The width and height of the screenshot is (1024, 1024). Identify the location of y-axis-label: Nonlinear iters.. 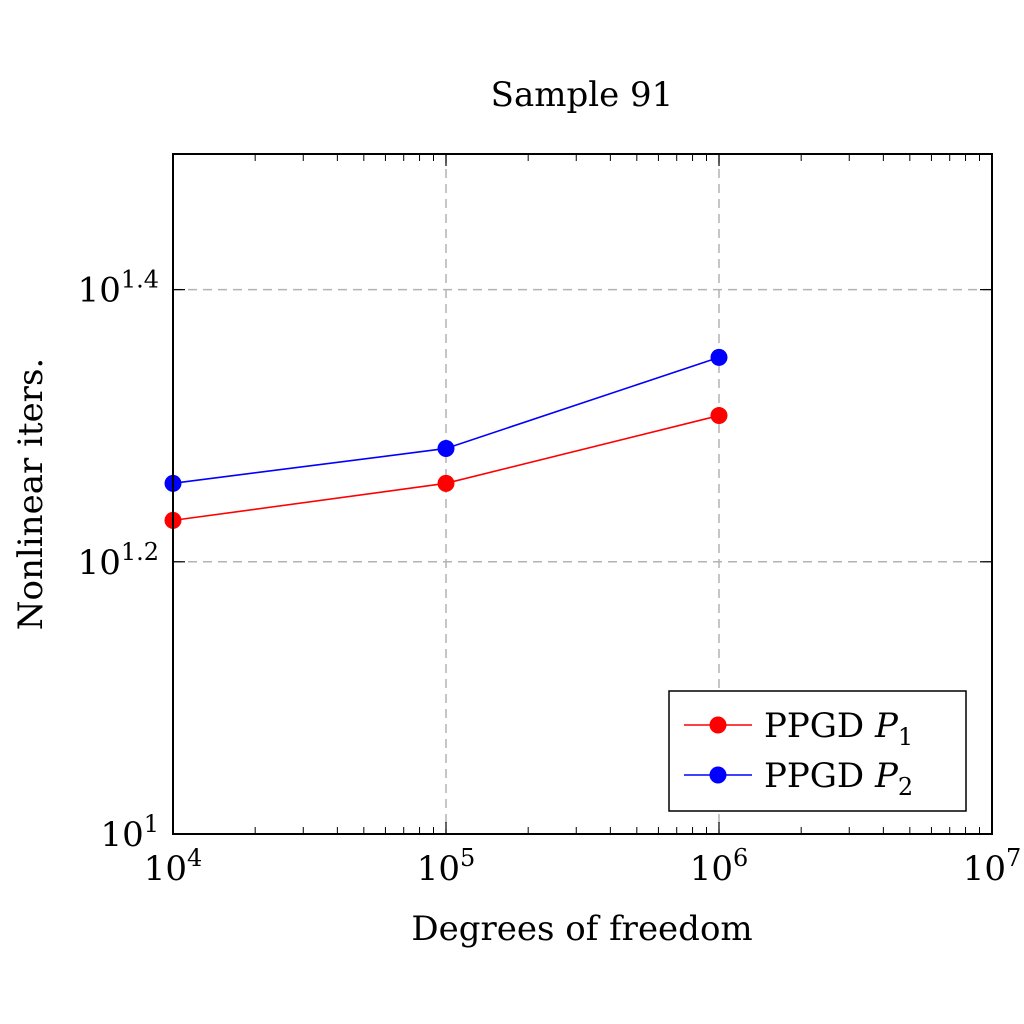
(31, 494).